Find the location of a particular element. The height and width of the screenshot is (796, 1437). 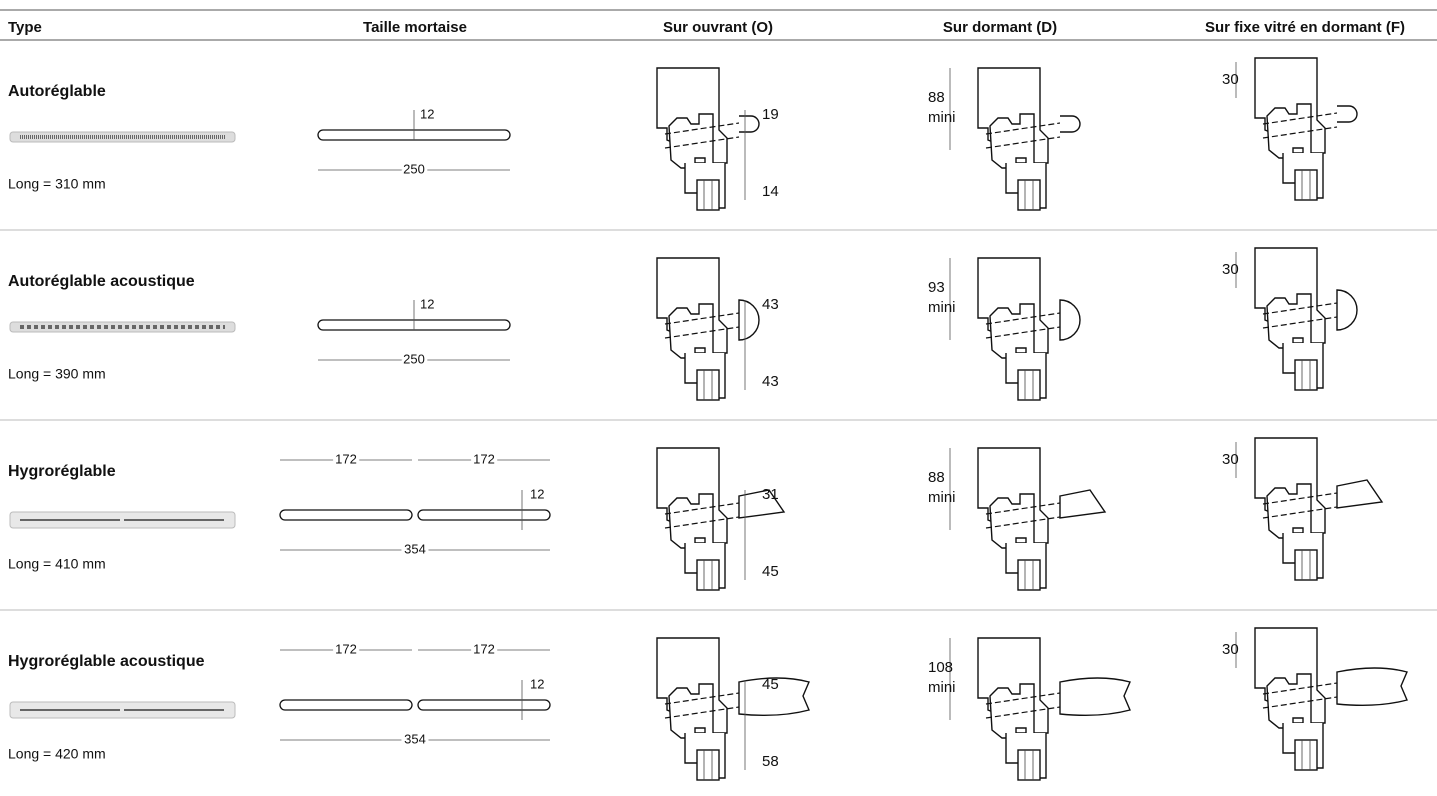

product-length: Long = 410 mm is located at coordinates (57, 564).